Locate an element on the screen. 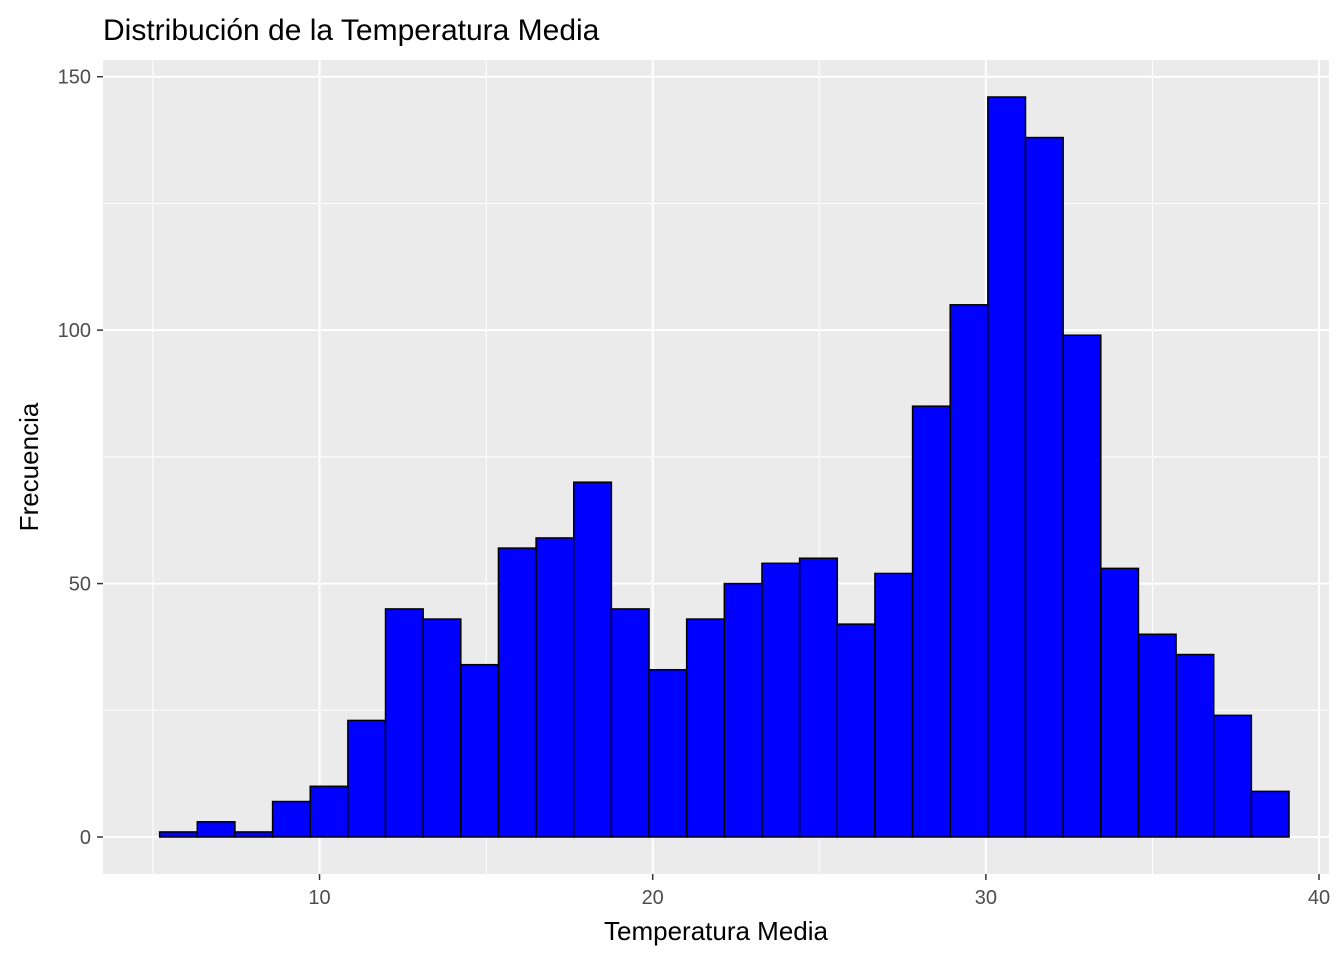 The image size is (1344, 960). x-tick-label: 40 is located at coordinates (1319, 898).